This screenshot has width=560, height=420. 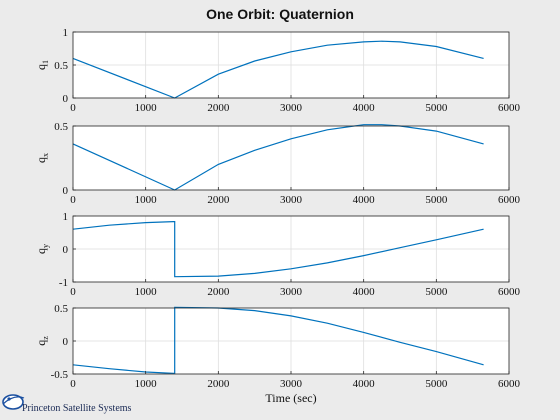 I want to click on chart-title: One Orbit: Quaternion, so click(x=280, y=14).